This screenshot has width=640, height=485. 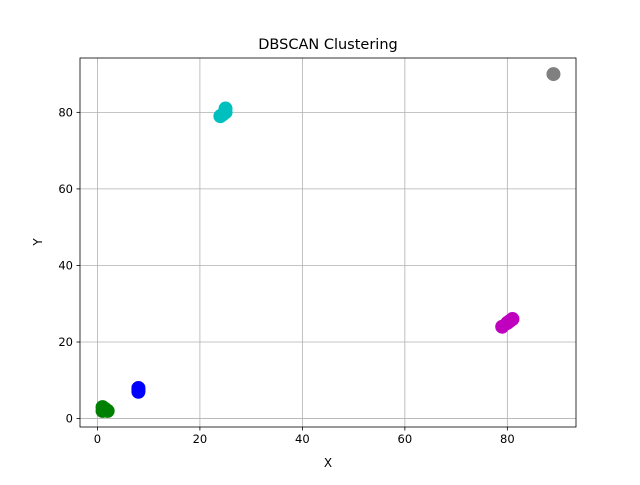 What do you see at coordinates (328, 463) in the screenshot?
I see `x-axis-label: X` at bounding box center [328, 463].